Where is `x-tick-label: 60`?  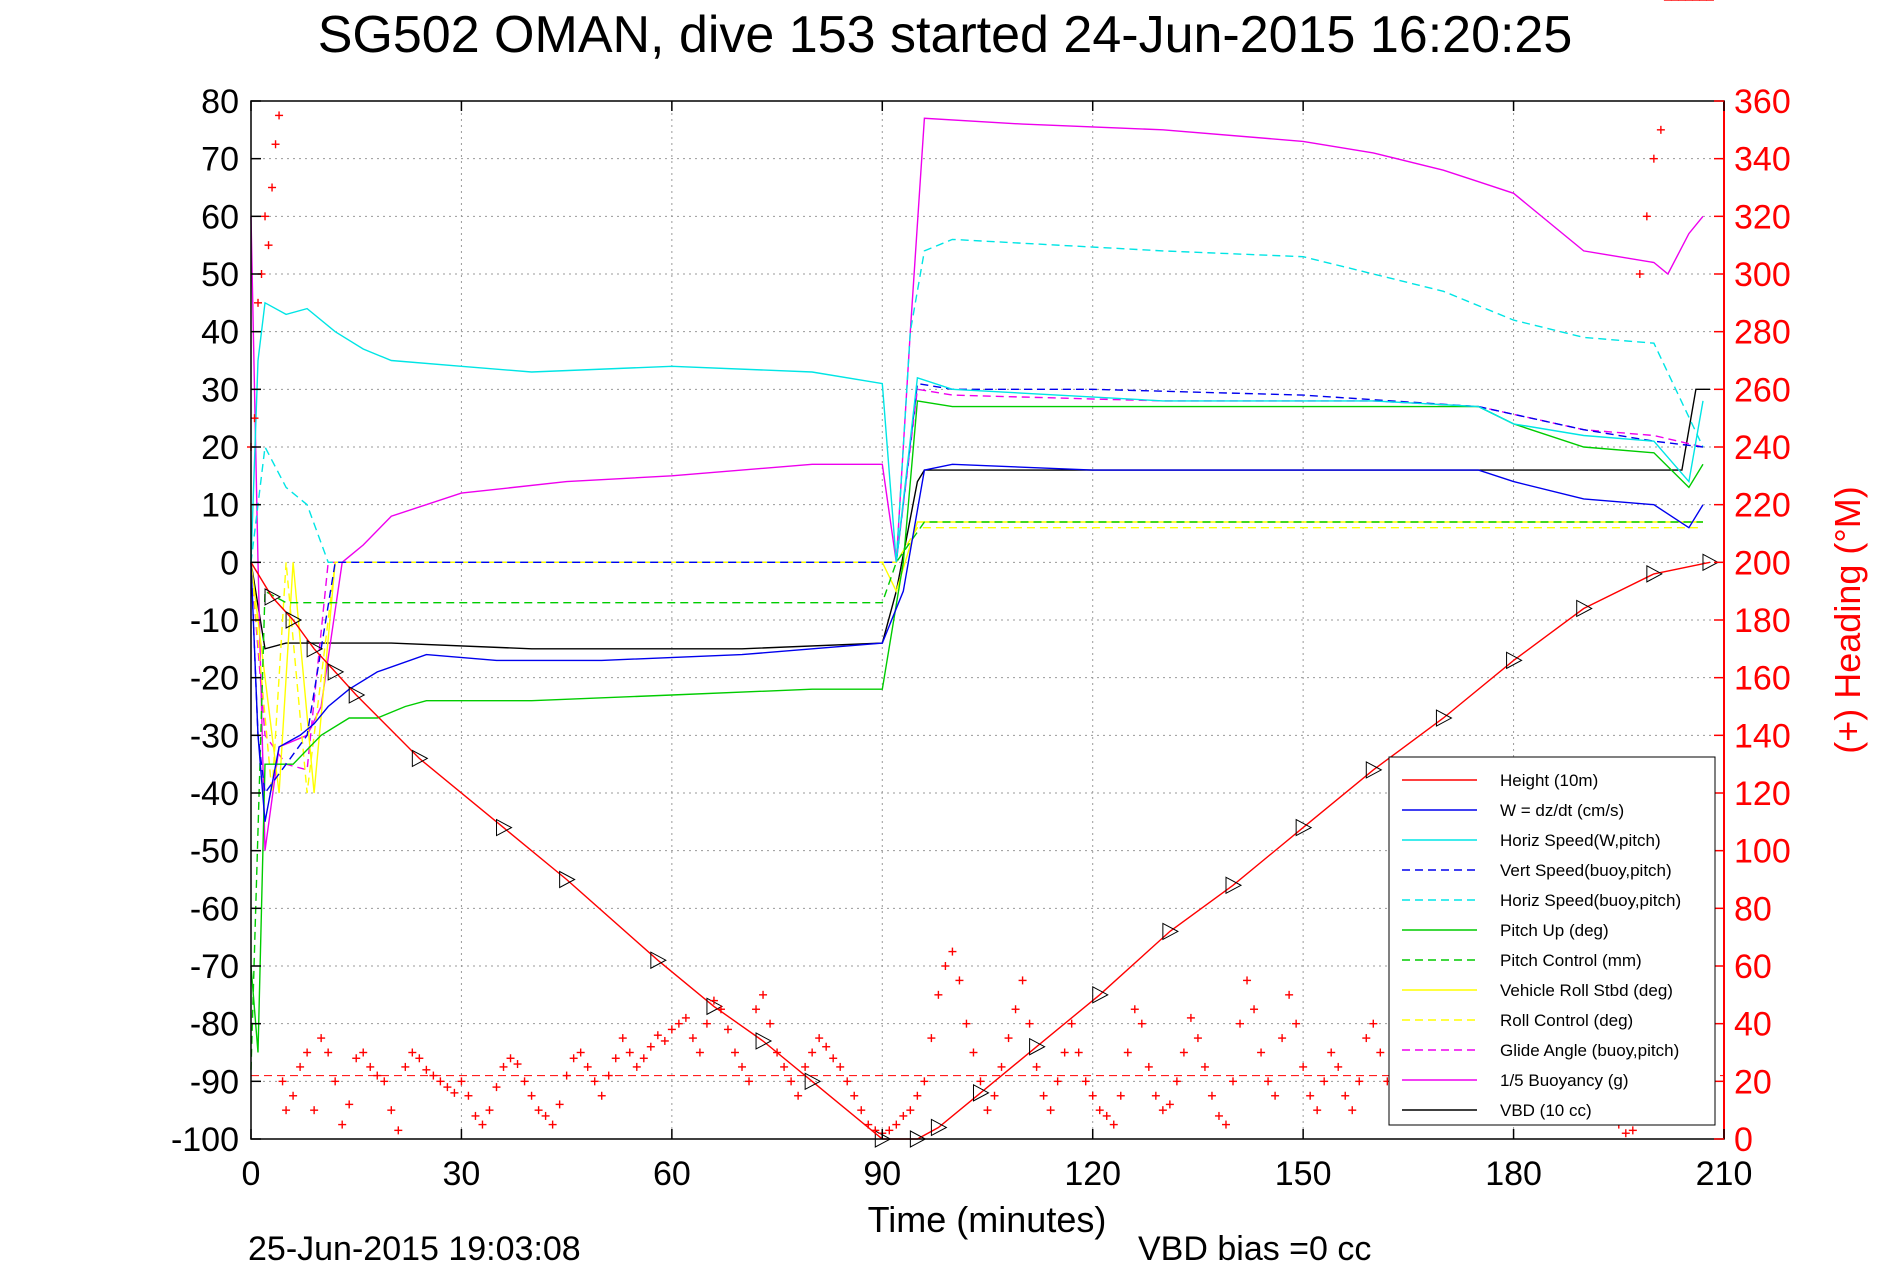
x-tick-label: 60 is located at coordinates (672, 1174).